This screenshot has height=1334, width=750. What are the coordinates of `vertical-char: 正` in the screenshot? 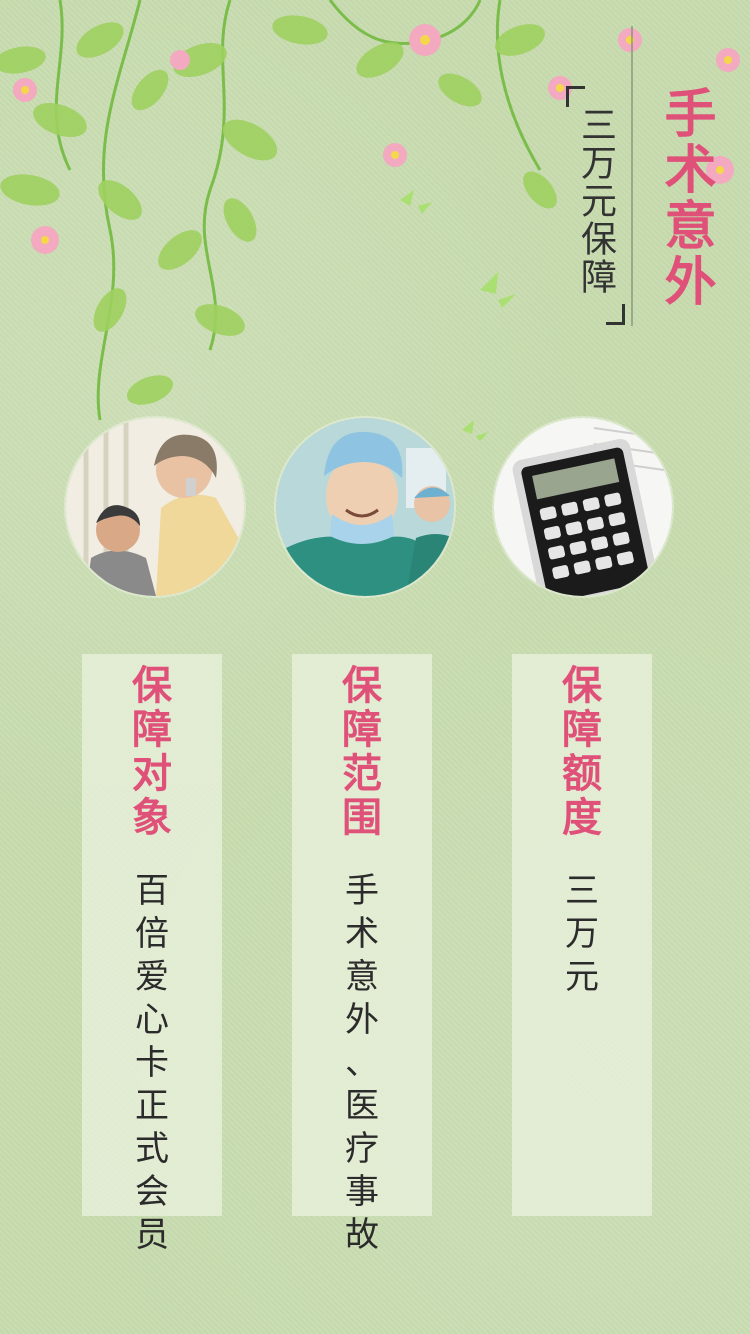 It's located at (152, 1106).